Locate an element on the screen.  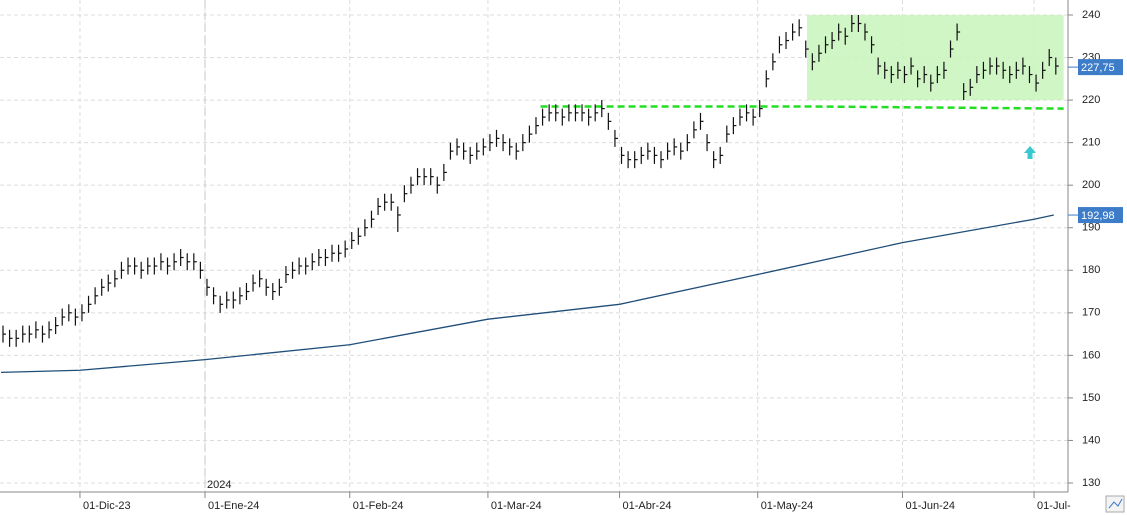
x-tick-label: 01-Feb-24 is located at coordinates (378, 506).